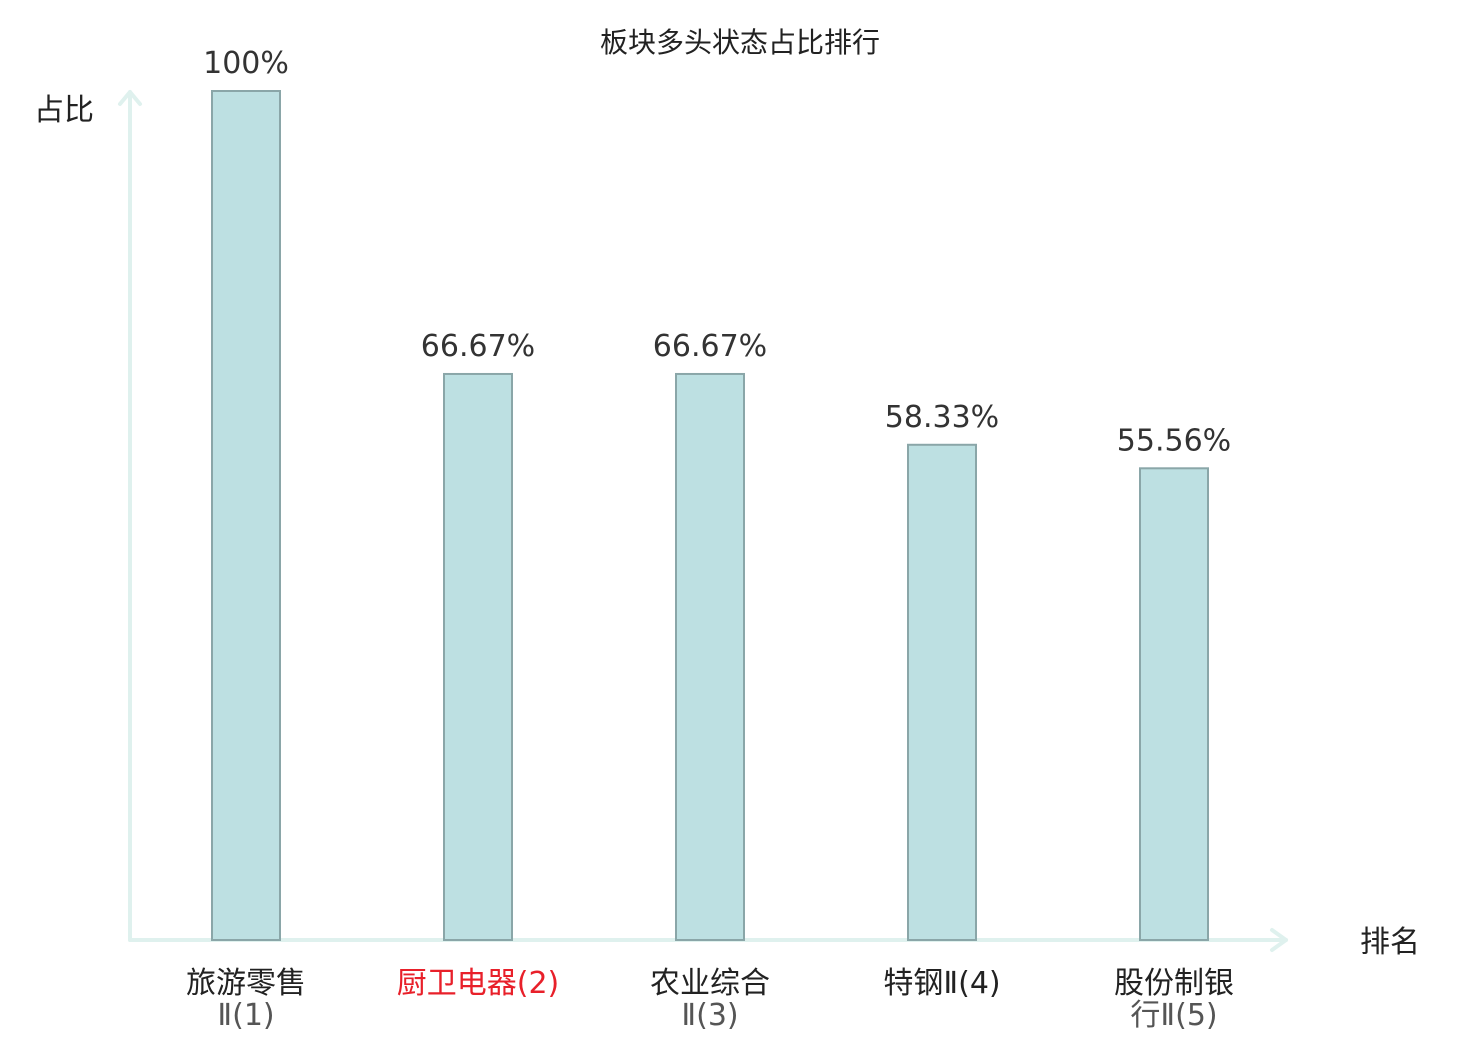 The width and height of the screenshot is (1480, 1040). Describe the element at coordinates (1174, 983) in the screenshot. I see `category-label-5: 股份制银` at that location.